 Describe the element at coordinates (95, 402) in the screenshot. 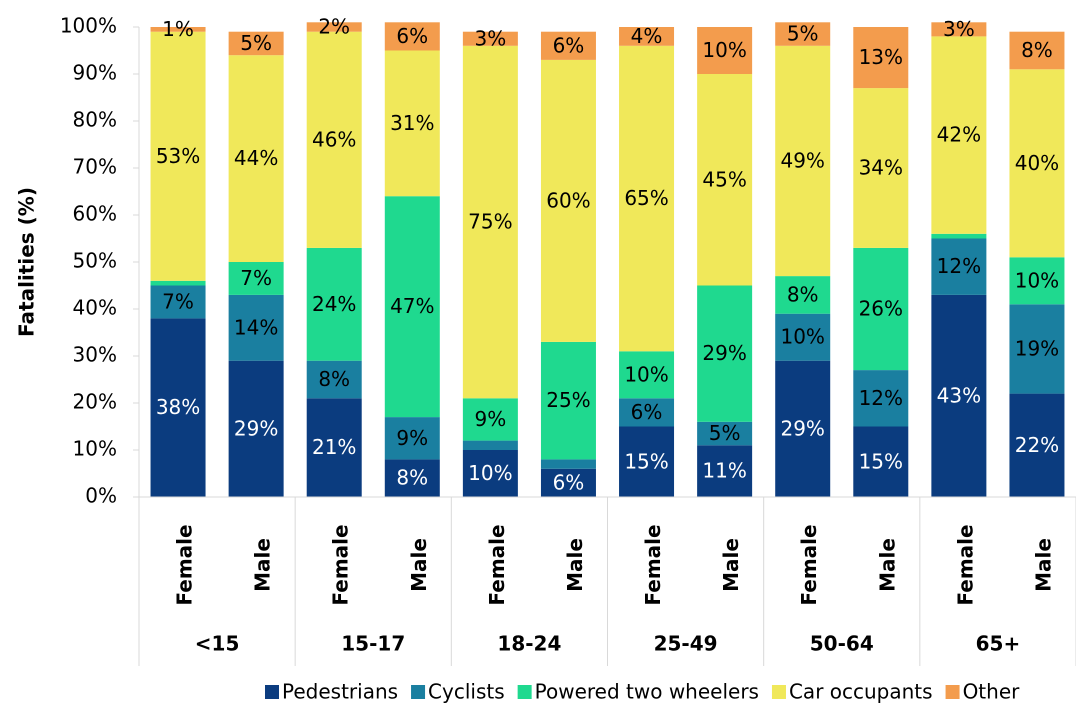

I see `y-tick-label: 20%` at that location.